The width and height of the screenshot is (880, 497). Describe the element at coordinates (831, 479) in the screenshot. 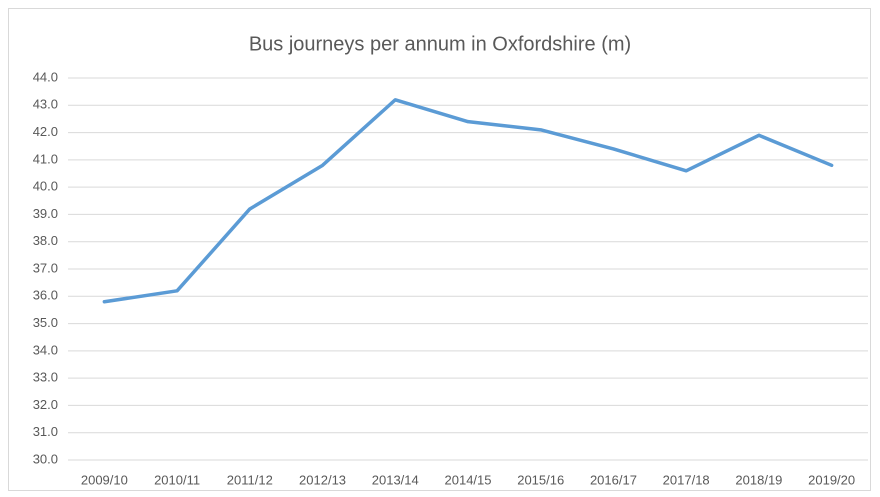

I see `x-tick-label: 2019/20` at that location.